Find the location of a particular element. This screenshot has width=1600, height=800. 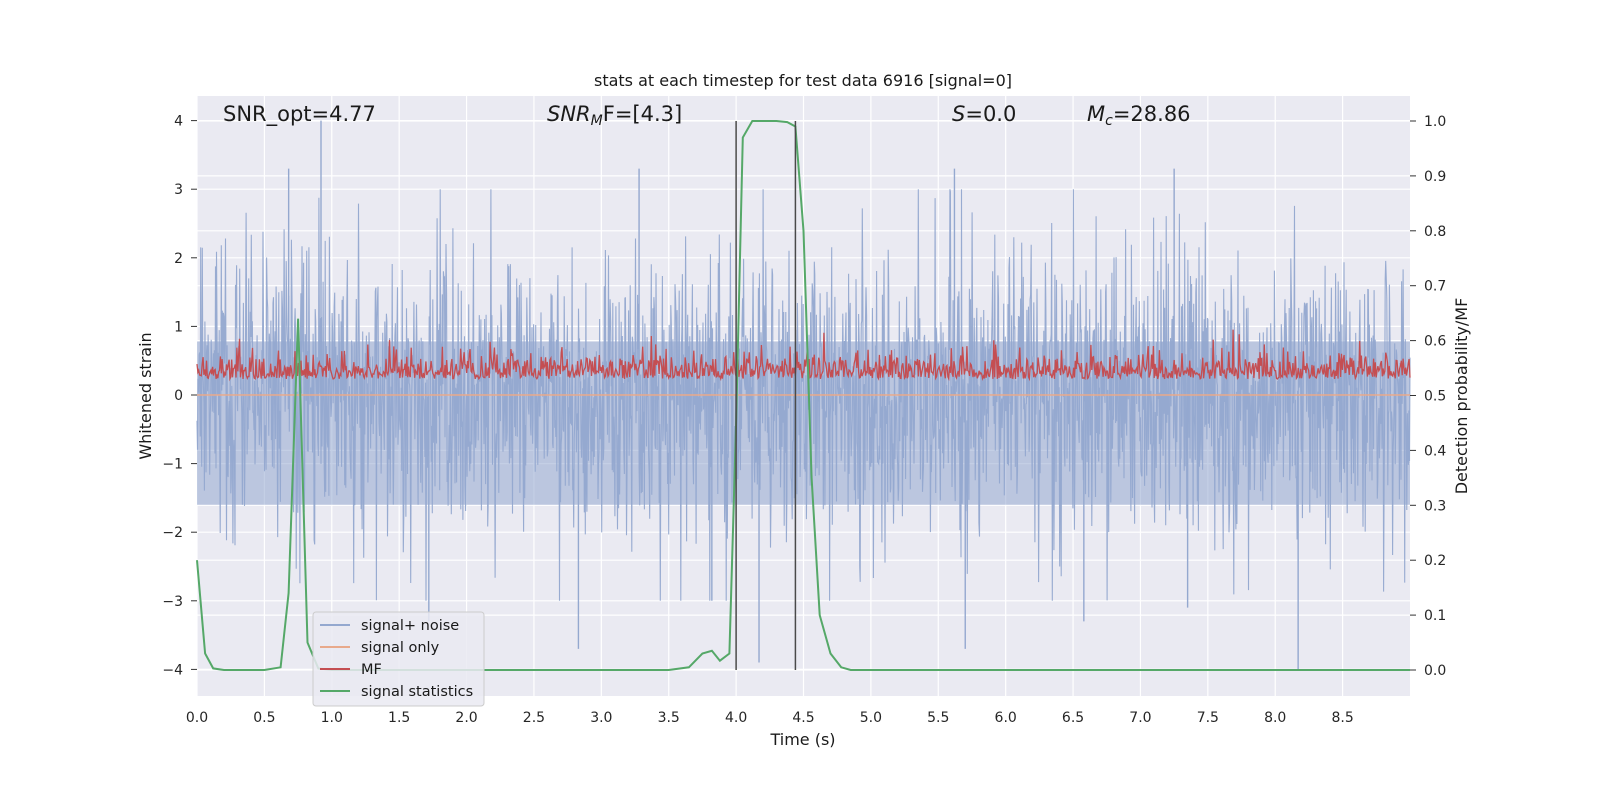

y-left-axis-label: Whitened strain is located at coordinates (145, 395).